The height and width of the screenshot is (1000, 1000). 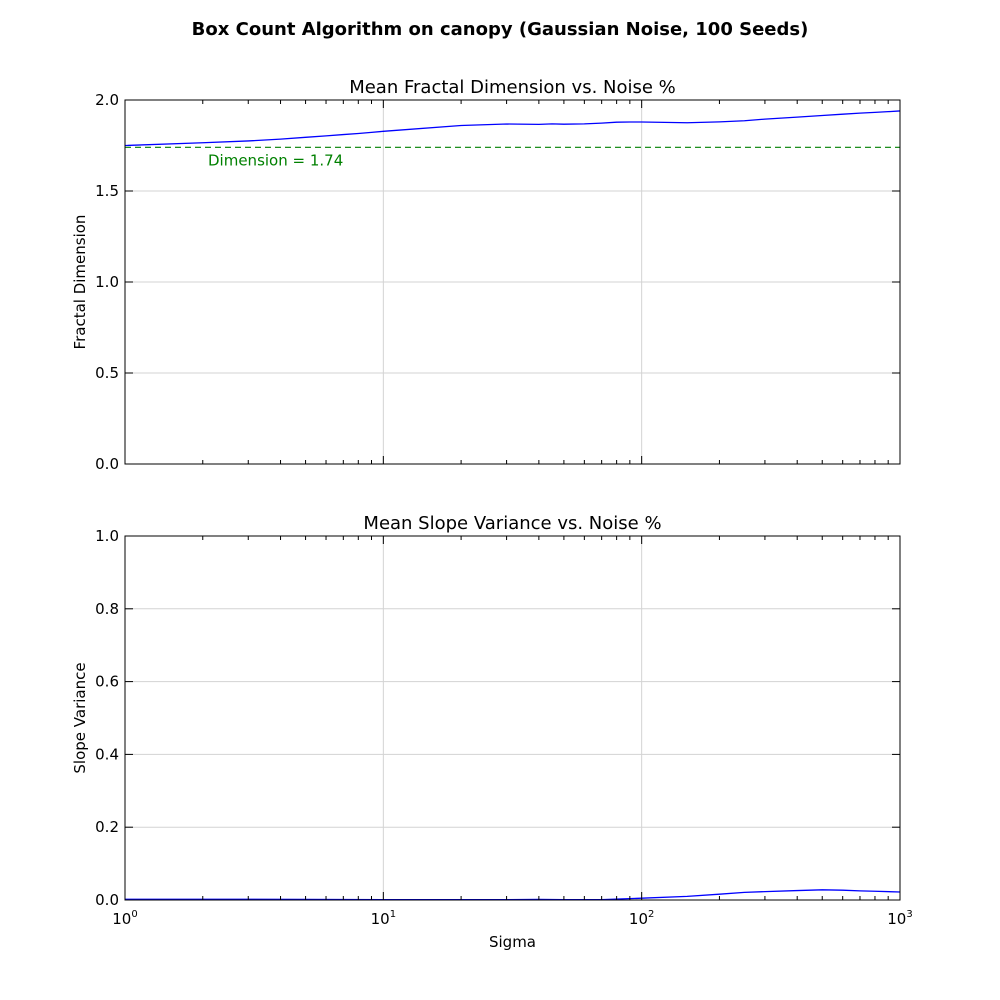 I want to click on y-tick-label: 0.6, so click(x=107, y=682).